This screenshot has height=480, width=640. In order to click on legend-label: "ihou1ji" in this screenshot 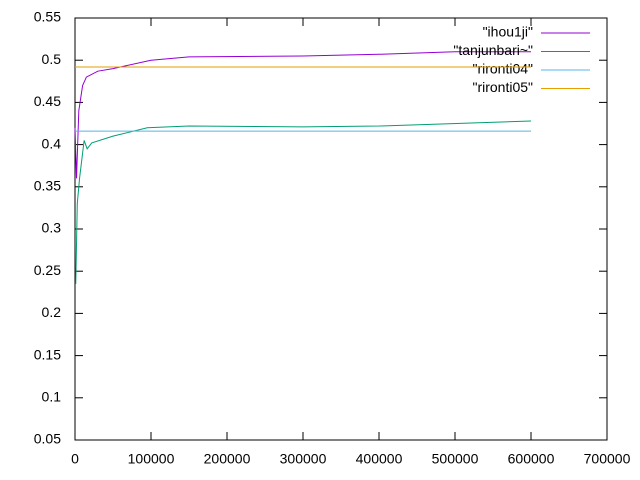, I will do `click(508, 32)`.